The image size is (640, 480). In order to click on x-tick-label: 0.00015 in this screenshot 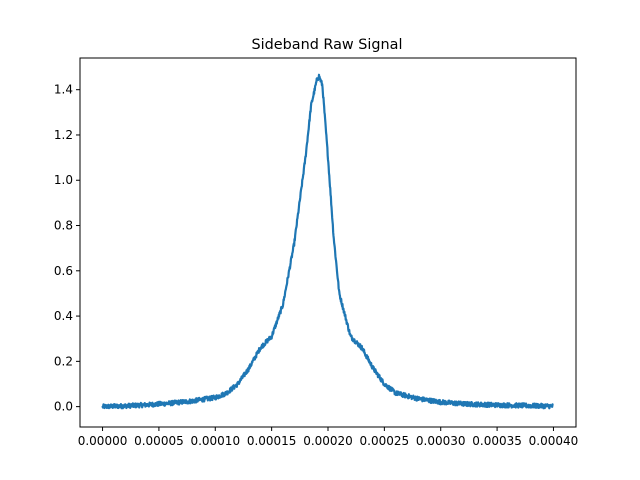, I will do `click(272, 441)`.